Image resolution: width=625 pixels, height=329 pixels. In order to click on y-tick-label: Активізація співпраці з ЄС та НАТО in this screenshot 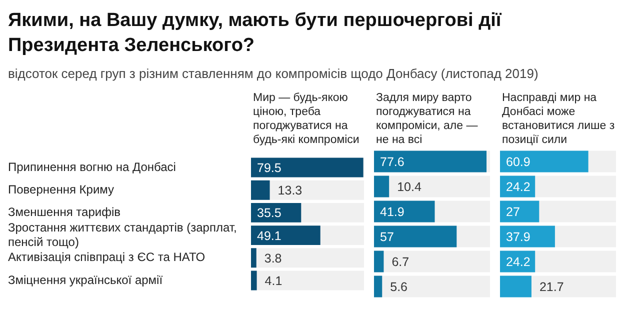, I will do `click(107, 257)`.